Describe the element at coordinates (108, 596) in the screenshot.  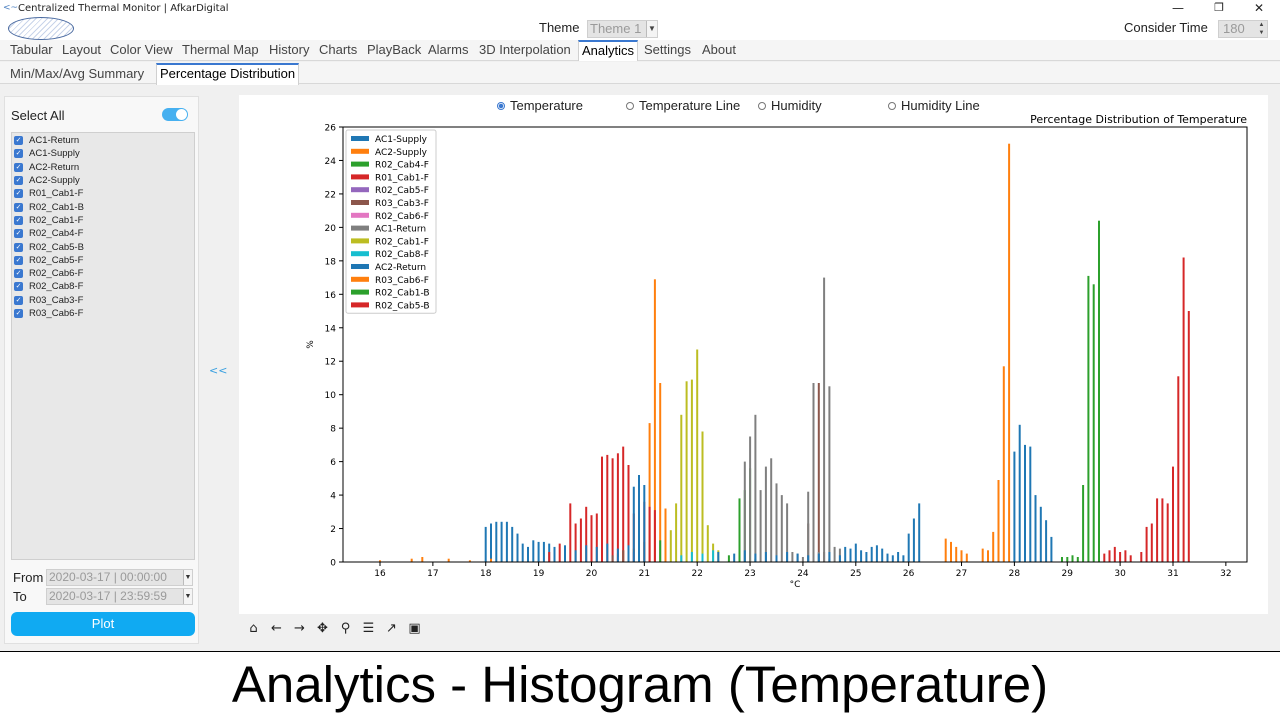
I see `to-datetime-value: 2020-03-17 | 23:59:59` at that location.